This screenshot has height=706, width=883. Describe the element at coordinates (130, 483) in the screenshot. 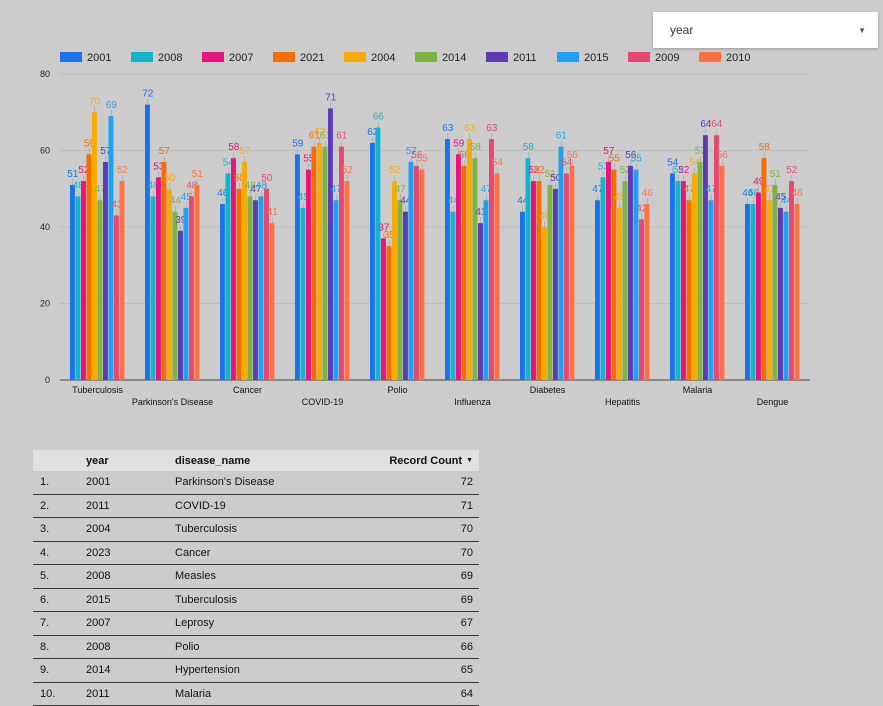

I see `row-year: 2001` at that location.